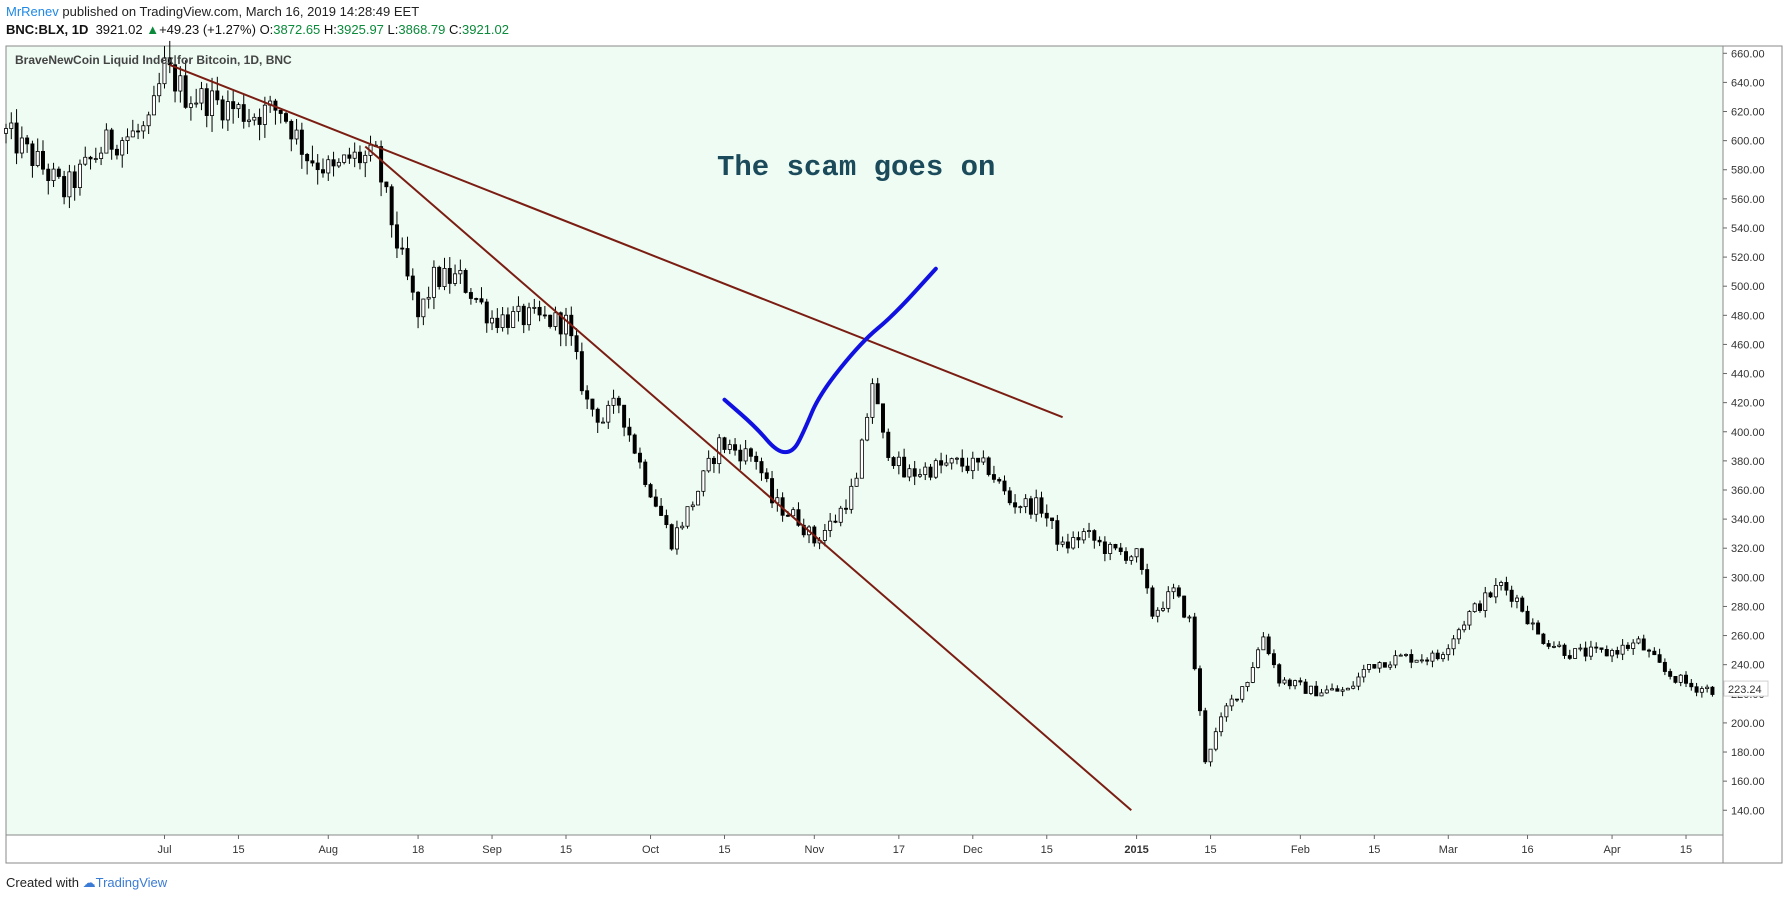 The image size is (1788, 900). I want to click on y-tick-label: 540.00, so click(1748, 229).